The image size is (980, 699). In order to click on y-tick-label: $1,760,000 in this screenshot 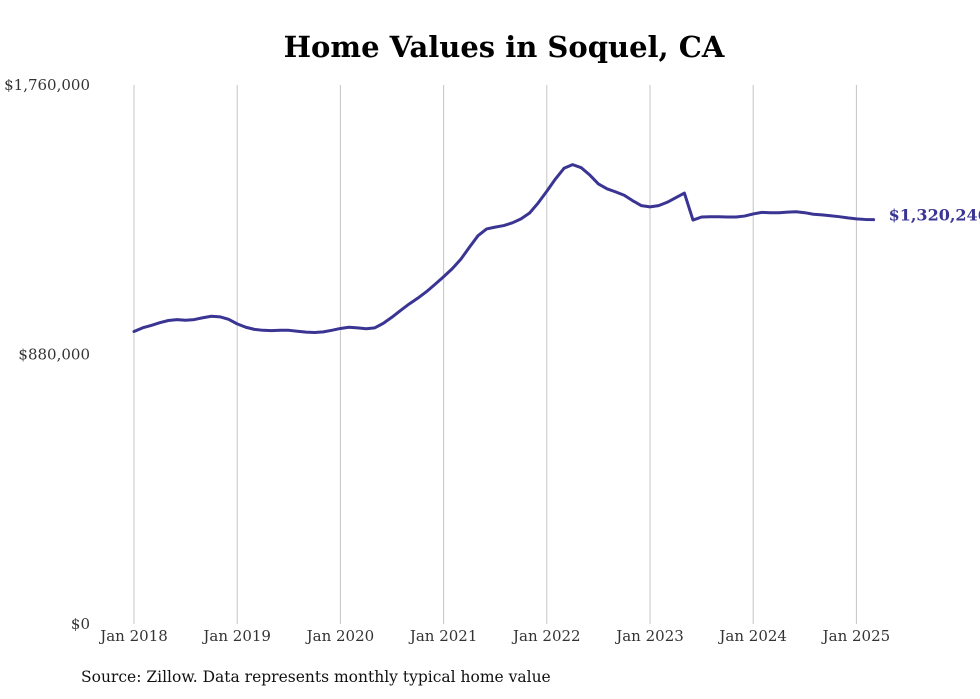, I will do `click(47, 85)`.